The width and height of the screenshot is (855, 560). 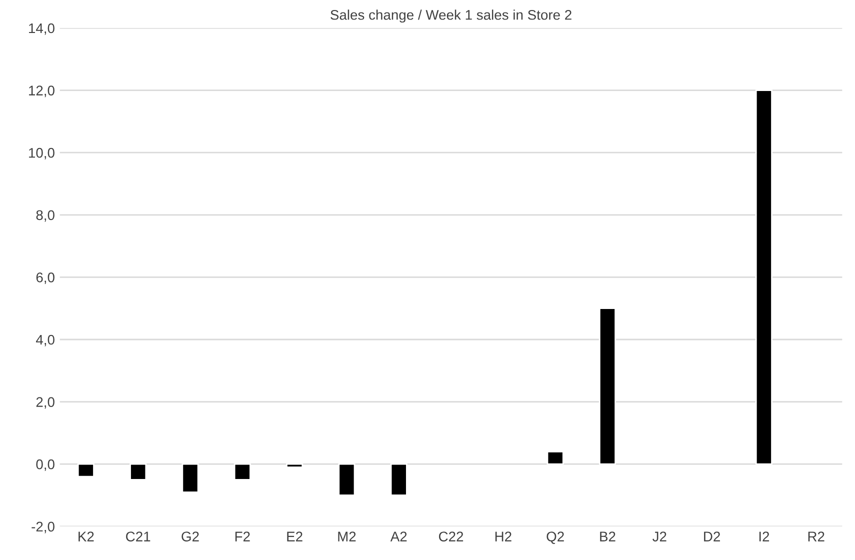 I want to click on x-tick-label: J2, so click(x=659, y=537).